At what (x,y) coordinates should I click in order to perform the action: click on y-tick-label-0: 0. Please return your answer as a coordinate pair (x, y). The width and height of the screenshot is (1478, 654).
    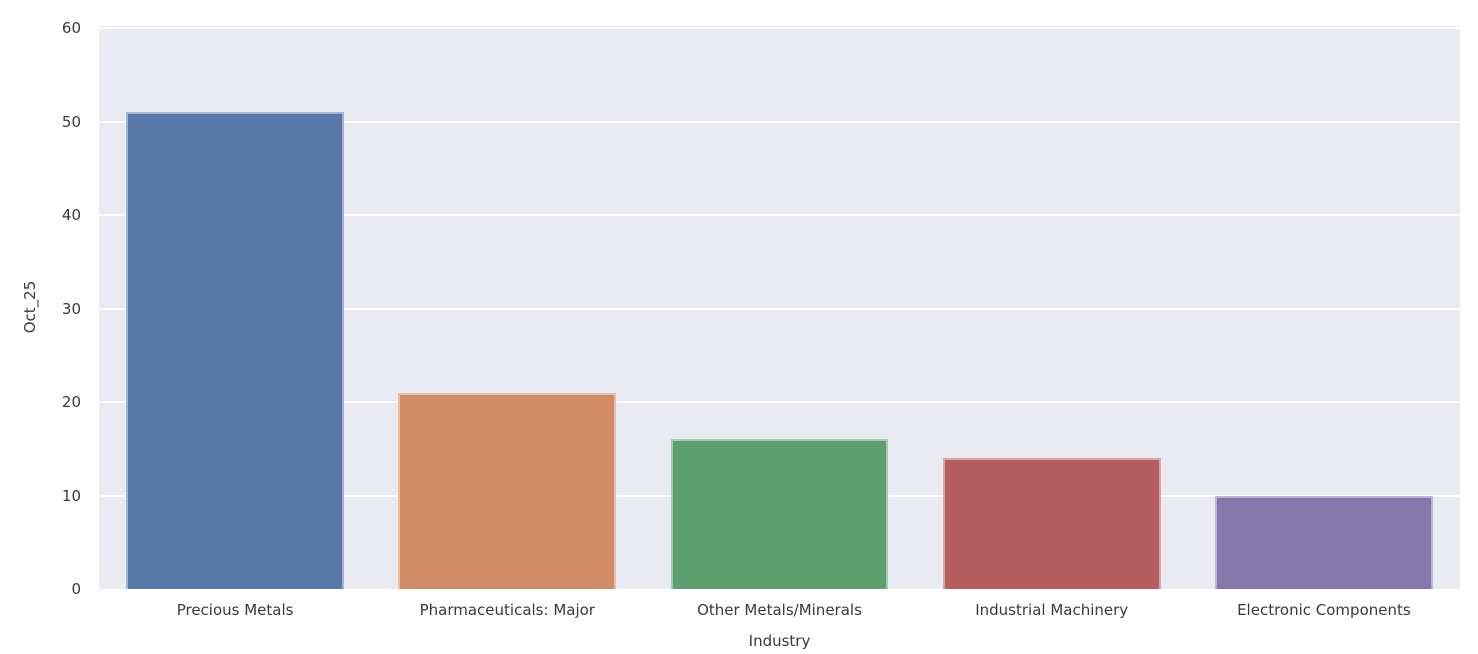
    Looking at the image, I should click on (76, 589).